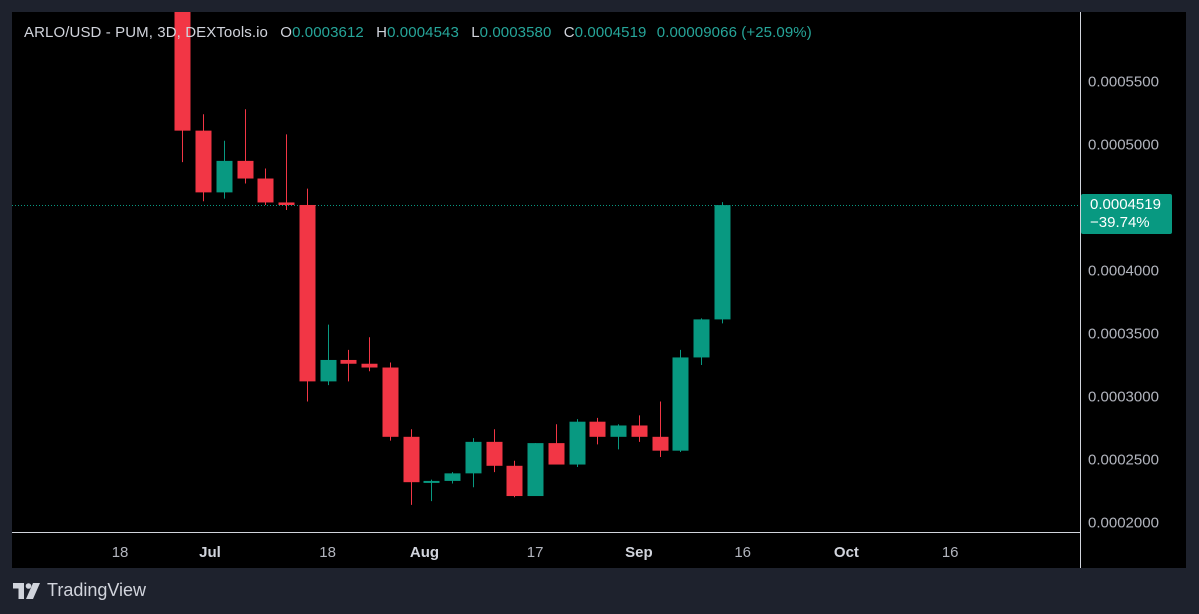 Image resolution: width=1199 pixels, height=614 pixels. Describe the element at coordinates (1123, 523) in the screenshot. I see `y-tick-label: 0.0002000` at that location.